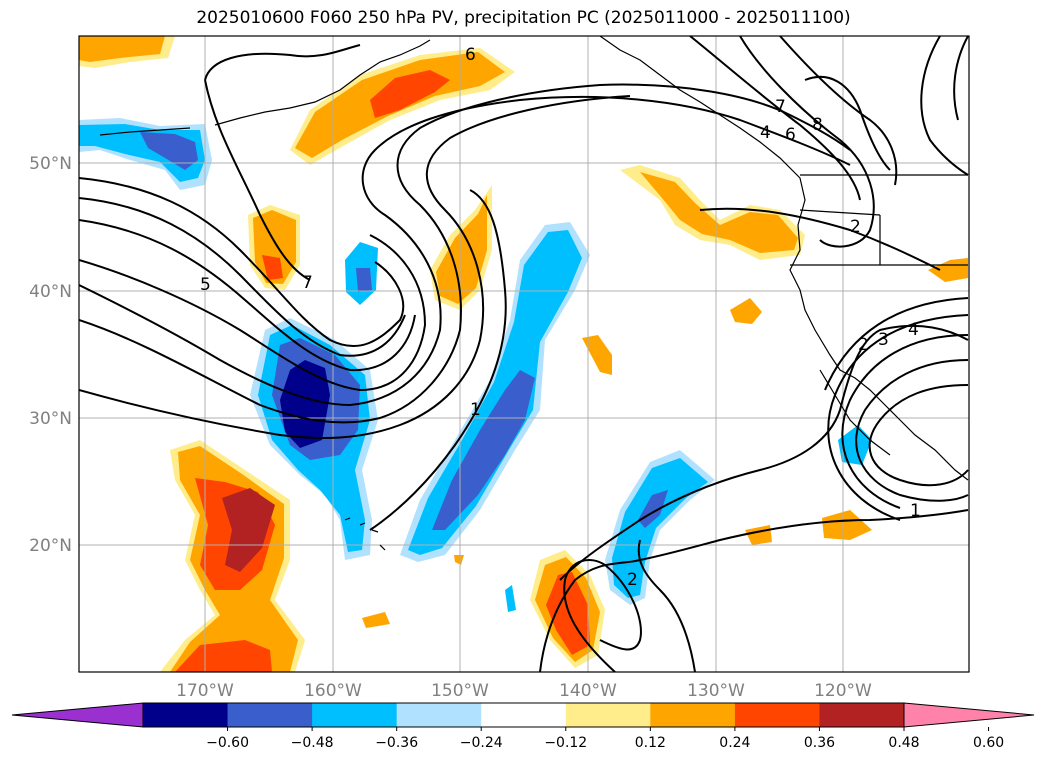 The height and width of the screenshot is (765, 1047). I want to click on colorbar-tick-label: −0.48, so click(312, 743).